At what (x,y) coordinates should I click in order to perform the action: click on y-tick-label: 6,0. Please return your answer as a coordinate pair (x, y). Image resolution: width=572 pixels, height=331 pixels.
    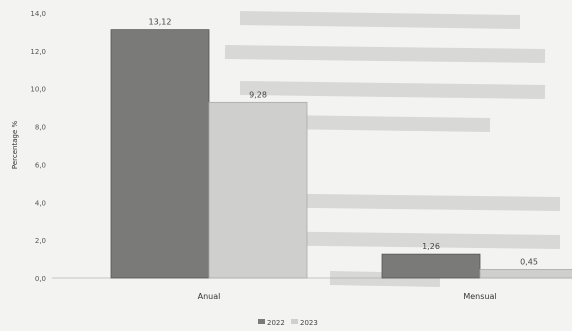
    Looking at the image, I should click on (40, 165).